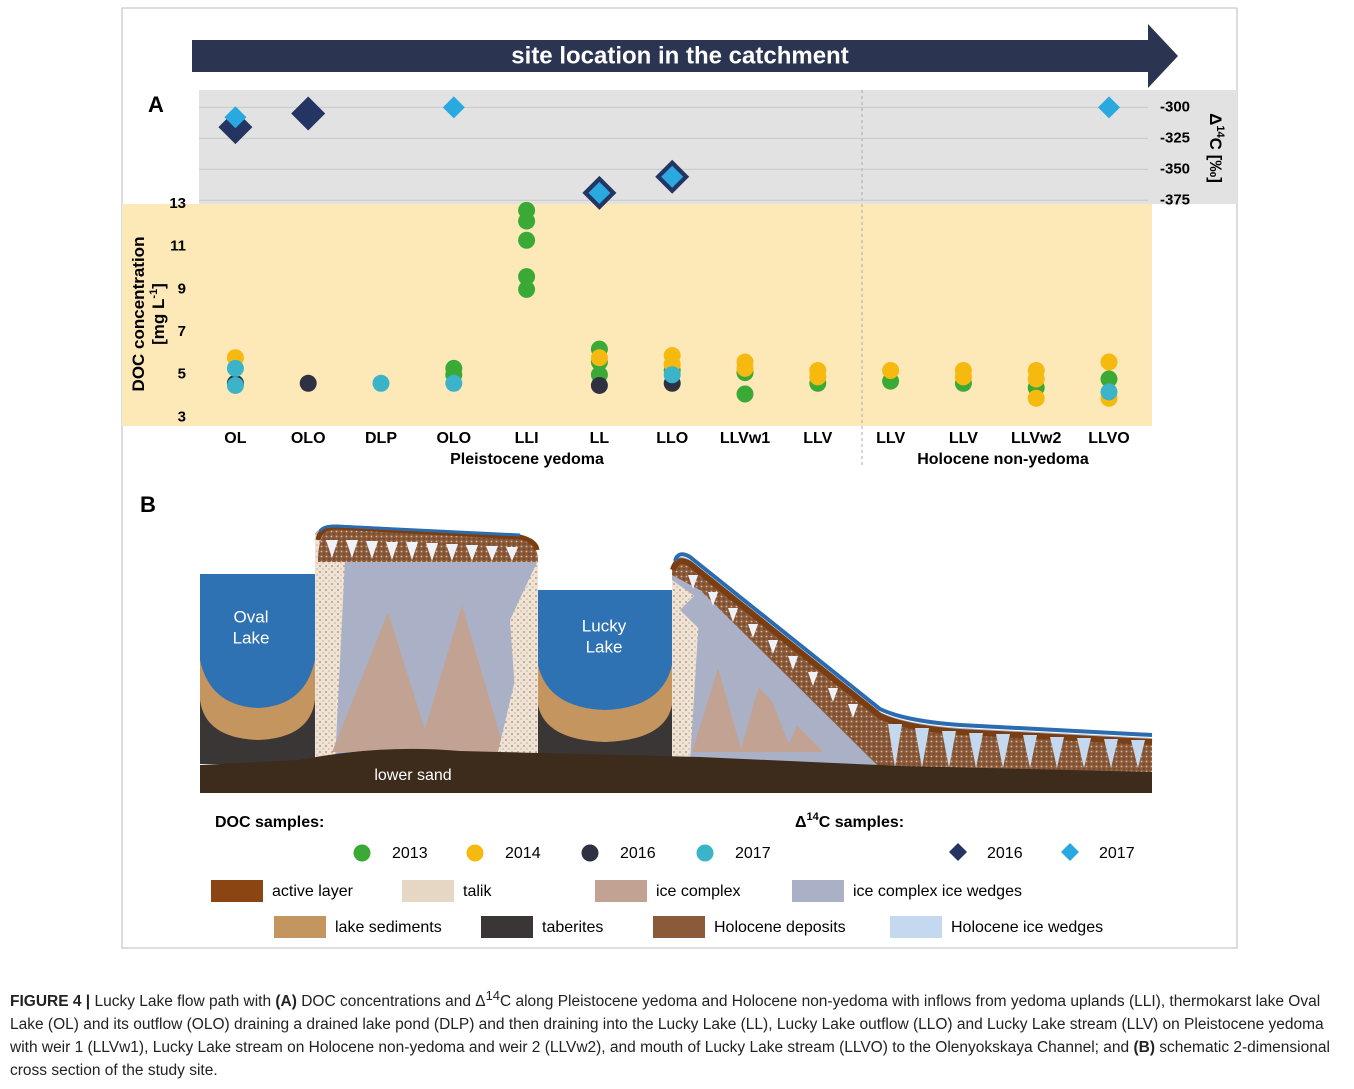 This screenshot has height=1089, width=1354. What do you see at coordinates (698, 891) in the screenshot?
I see `legend-label: ice complex` at bounding box center [698, 891].